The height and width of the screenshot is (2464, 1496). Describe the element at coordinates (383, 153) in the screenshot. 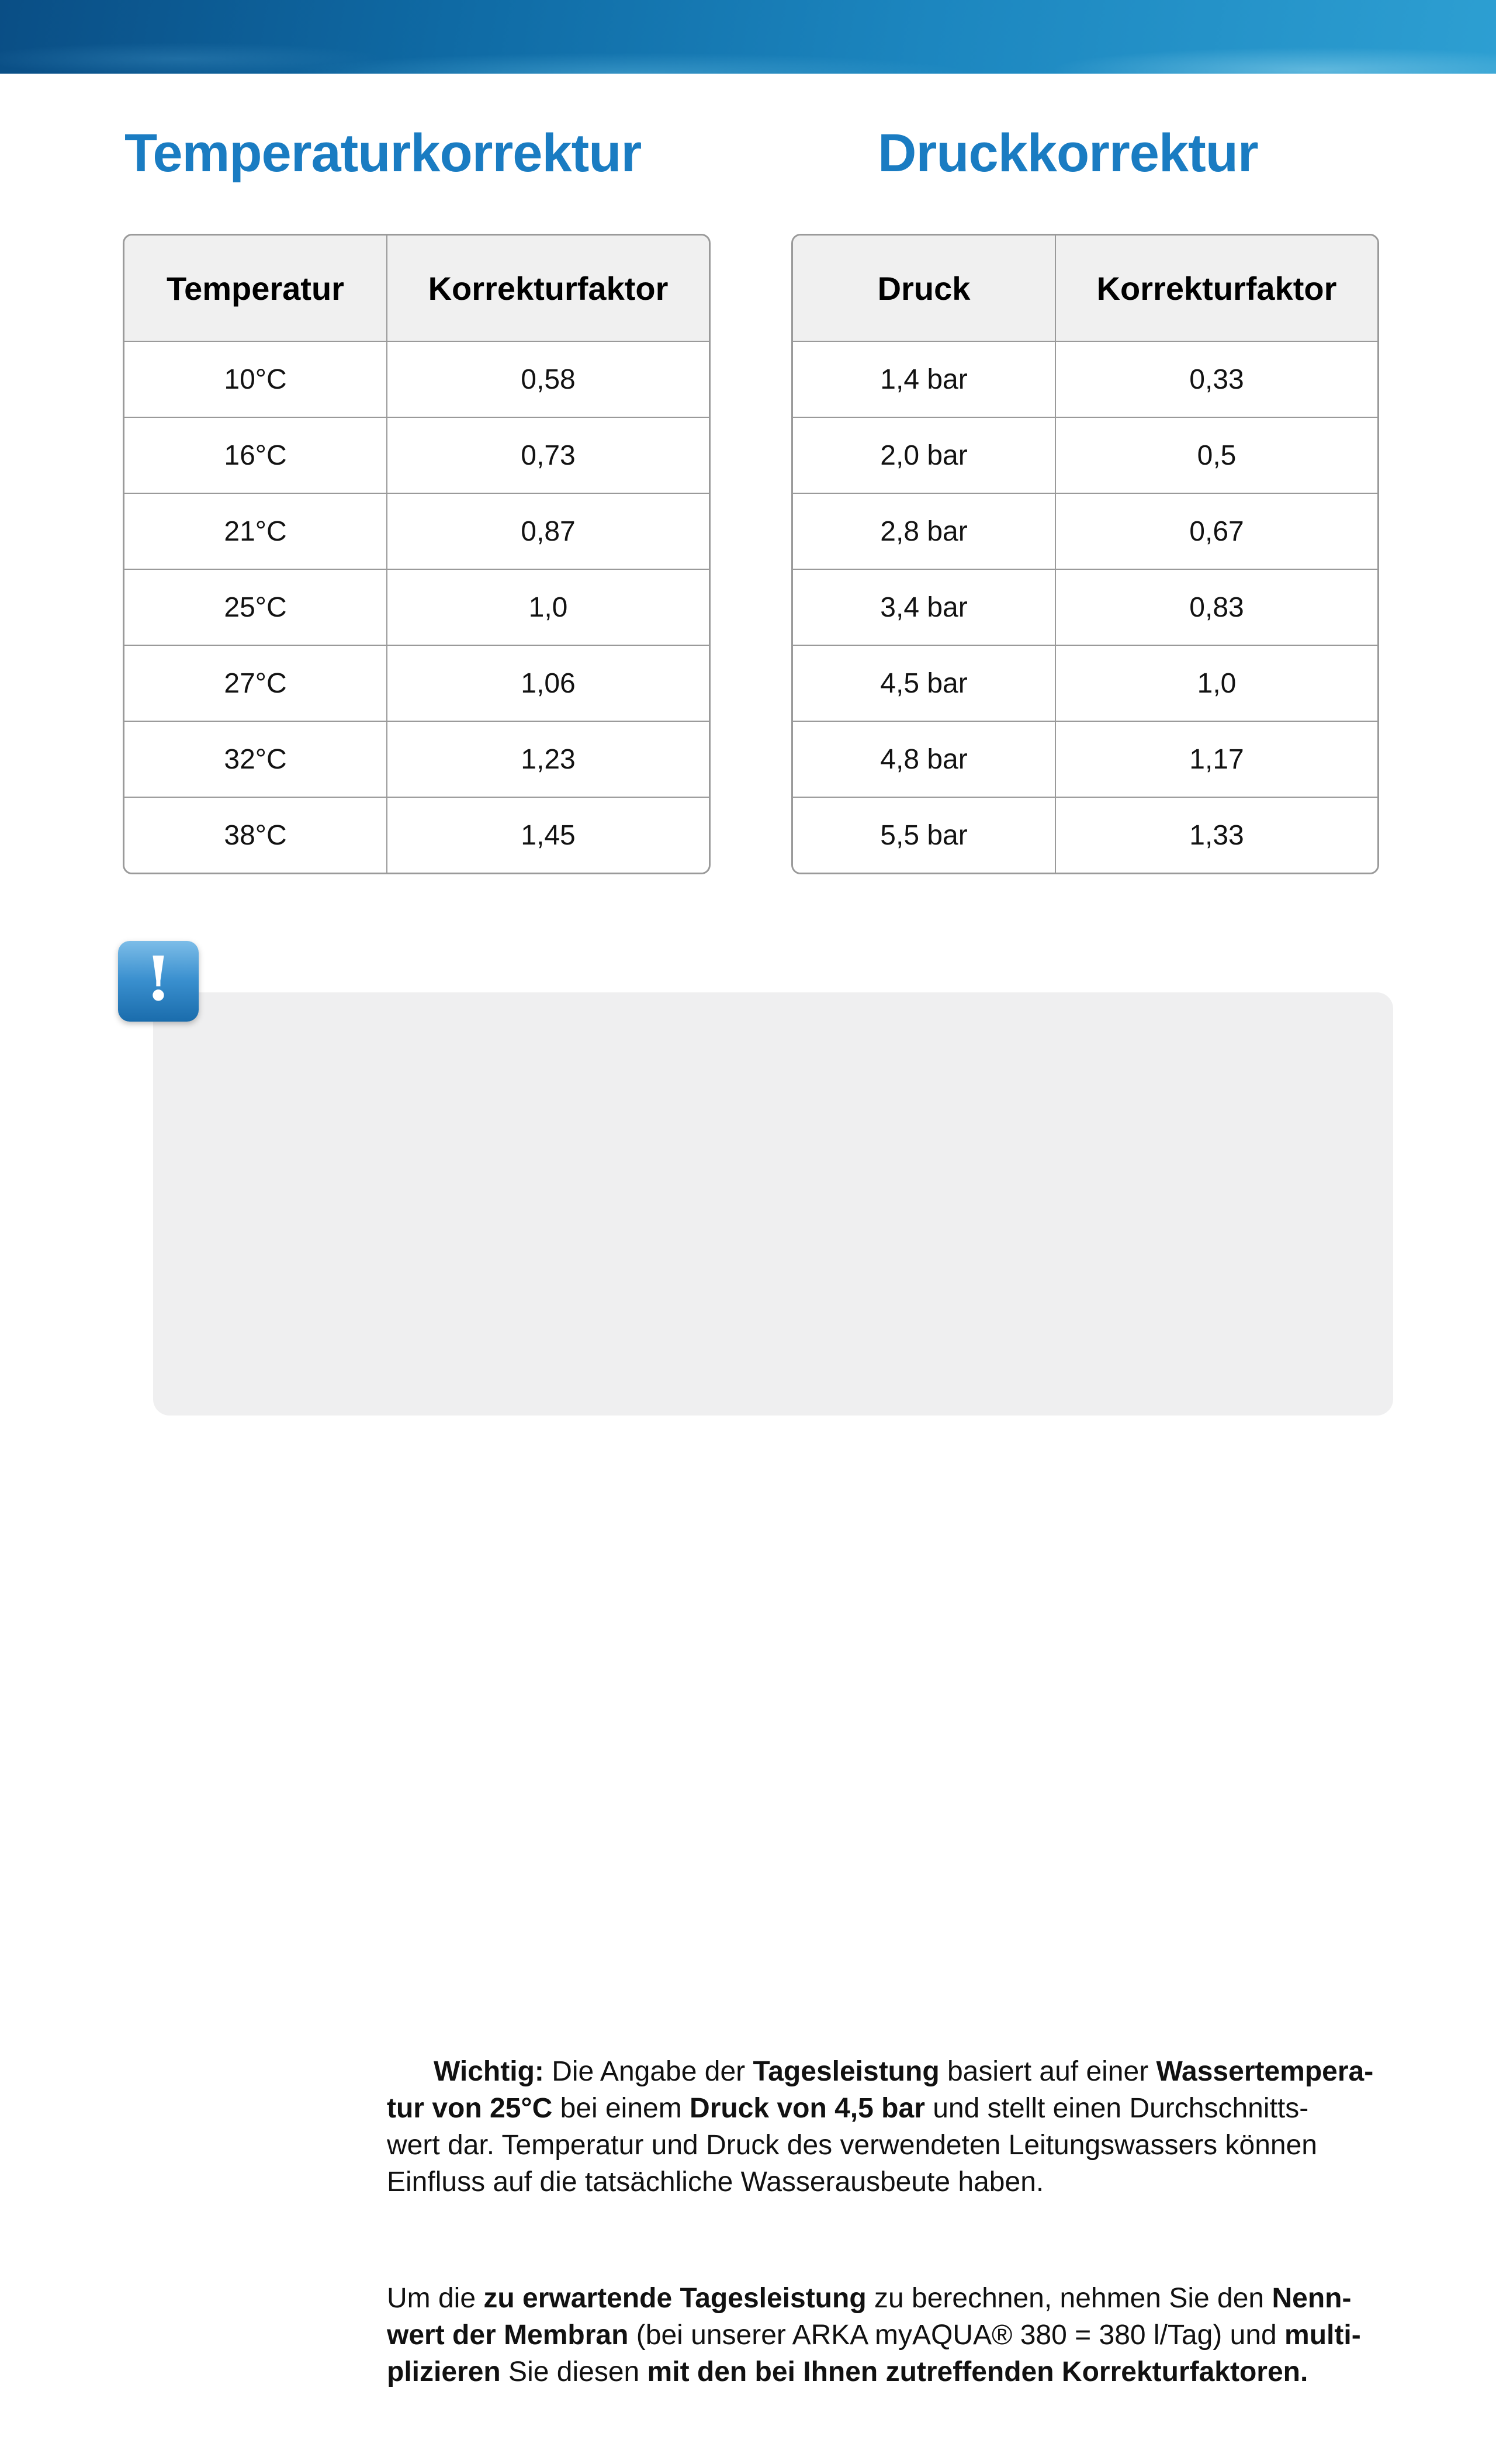

I see `section-title-temperature: Temperaturkorrektur` at that location.